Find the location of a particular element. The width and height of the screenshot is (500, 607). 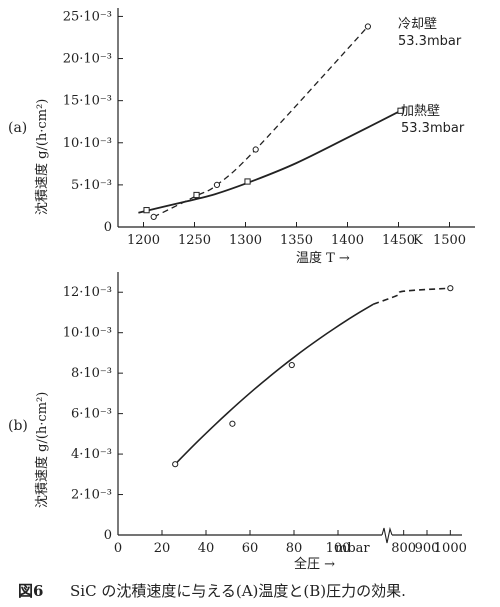

y-tick-label: 5·10⁻³ is located at coordinates (91, 185).